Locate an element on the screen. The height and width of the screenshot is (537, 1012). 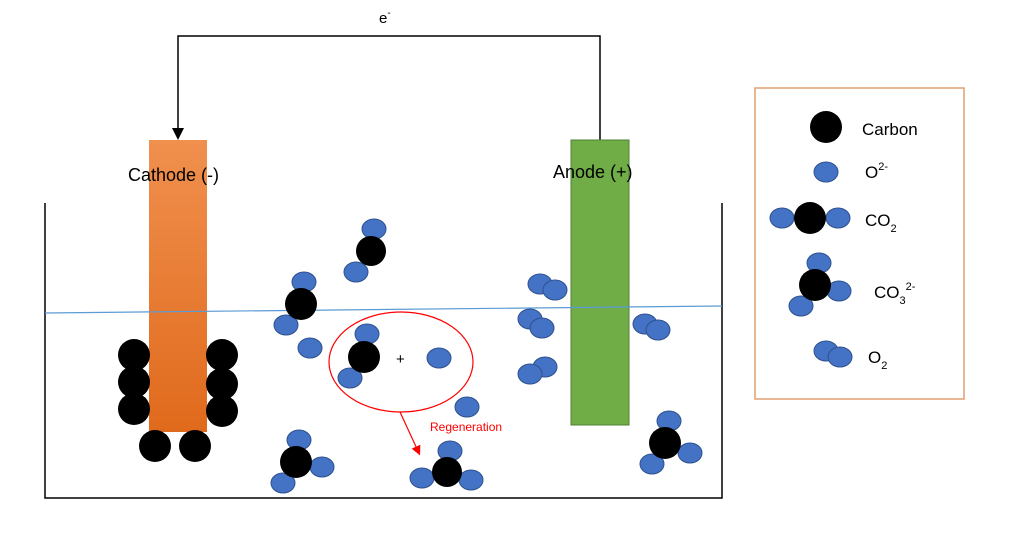
regeneration-label: Regeneration is located at coordinates (466, 427).